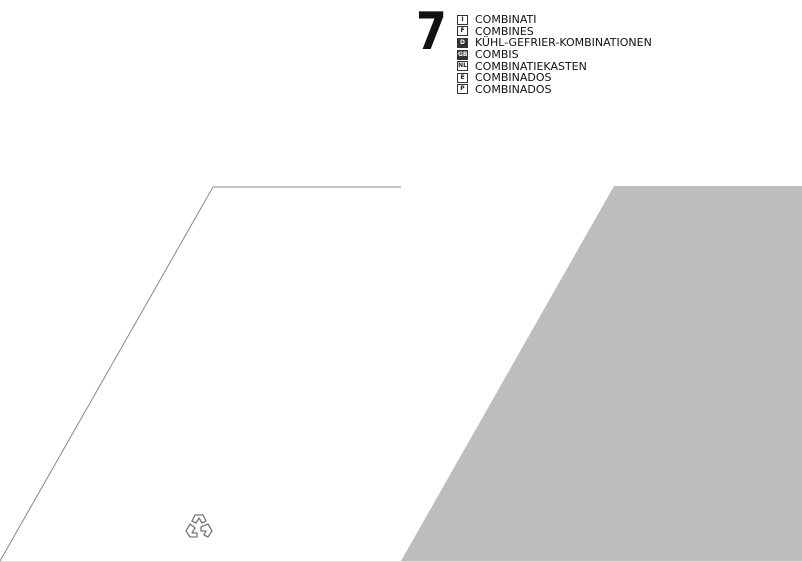 The height and width of the screenshot is (562, 802). Describe the element at coordinates (554, 43) in the screenshot. I see `title-row-de: D KÜHL-GEFRIER-KOMBINATIONEN` at that location.